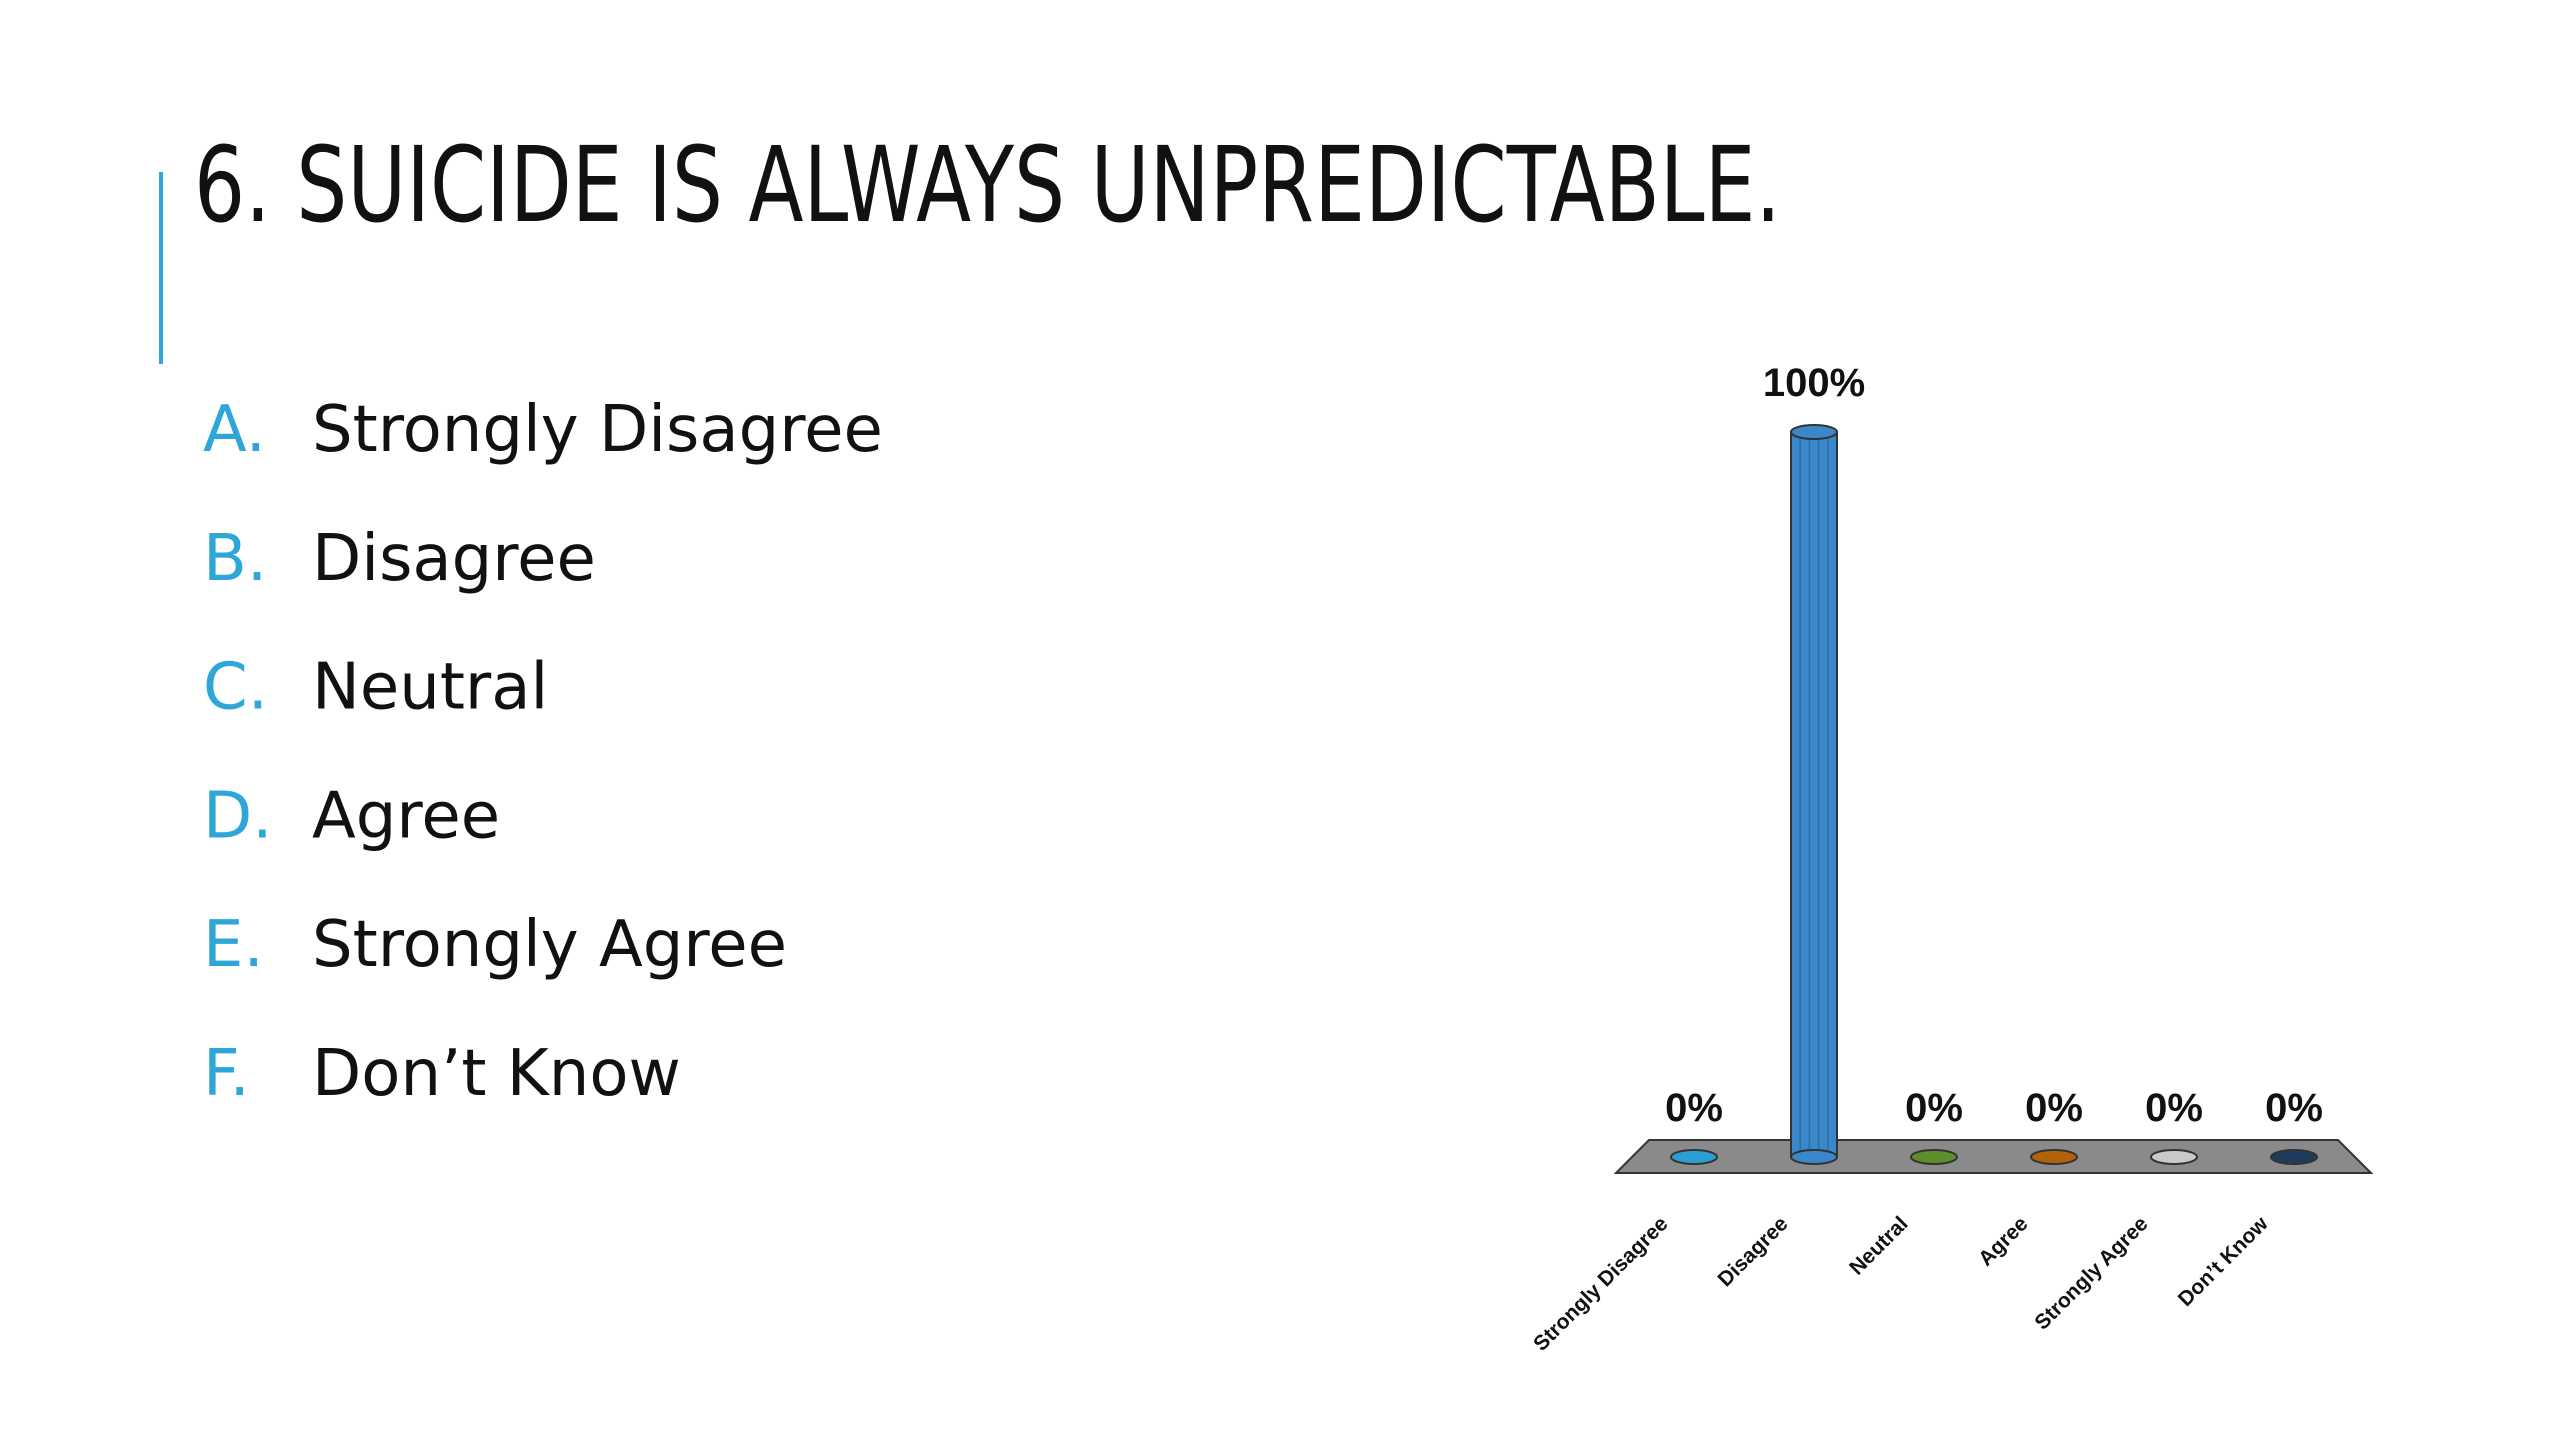 Image resolution: width=2560 pixels, height=1440 pixels. Describe the element at coordinates (549, 945) in the screenshot. I see `option-text: Strongly Agree` at that location.